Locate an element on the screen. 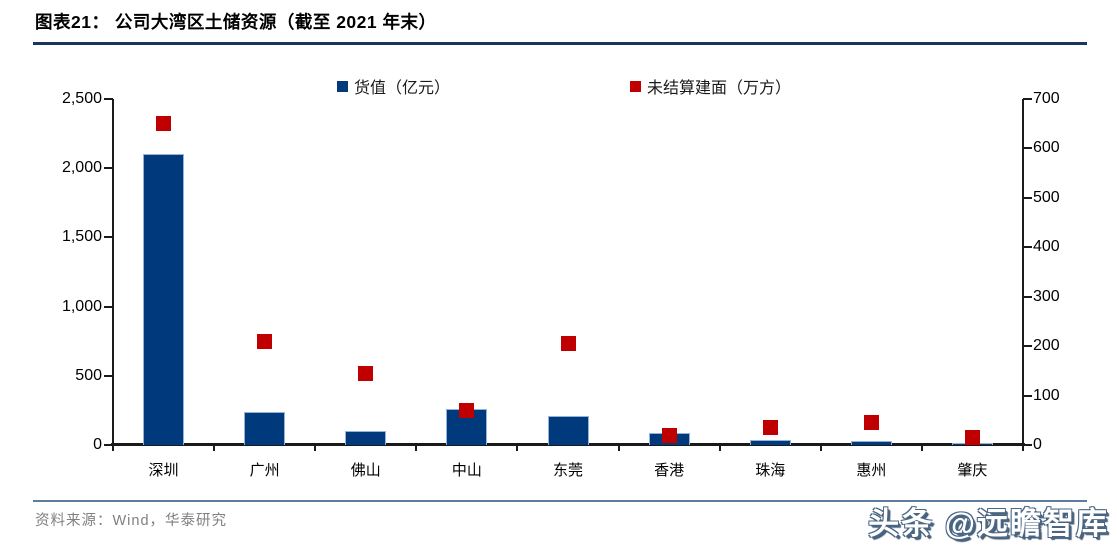  x-label-2: 佛山 is located at coordinates (365, 470).